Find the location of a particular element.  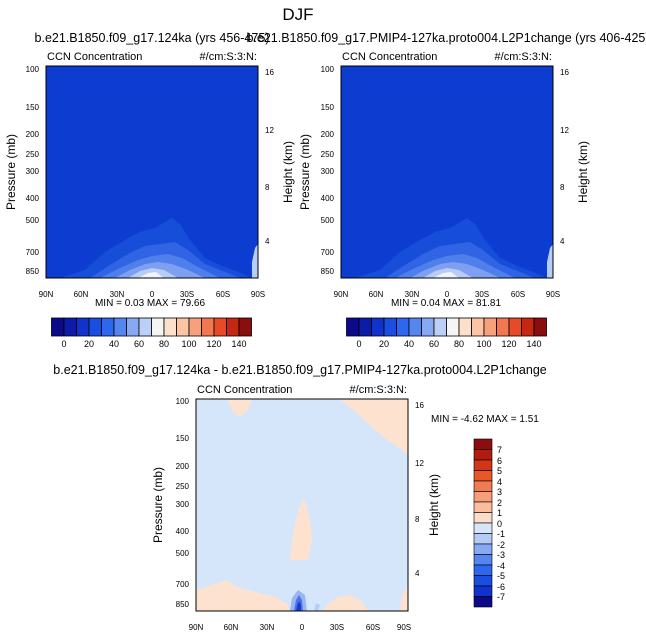

colorbar-2-boxes is located at coordinates (446, 327).